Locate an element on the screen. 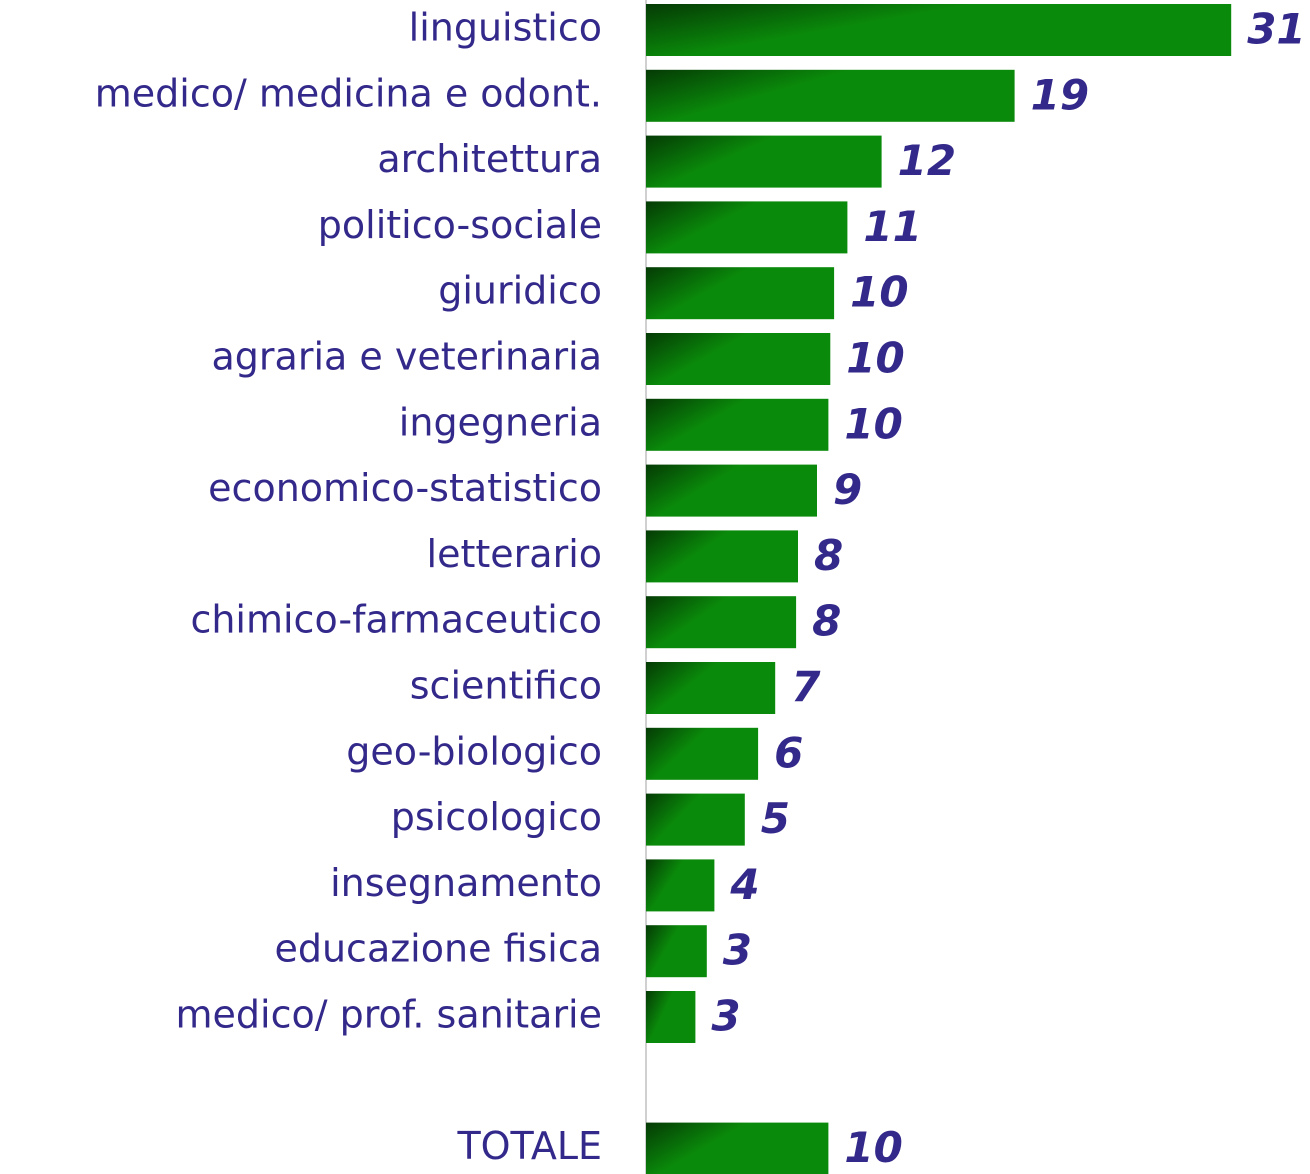 Image resolution: width=1310 pixels, height=1174 pixels. value-label: 9 is located at coordinates (847, 489).